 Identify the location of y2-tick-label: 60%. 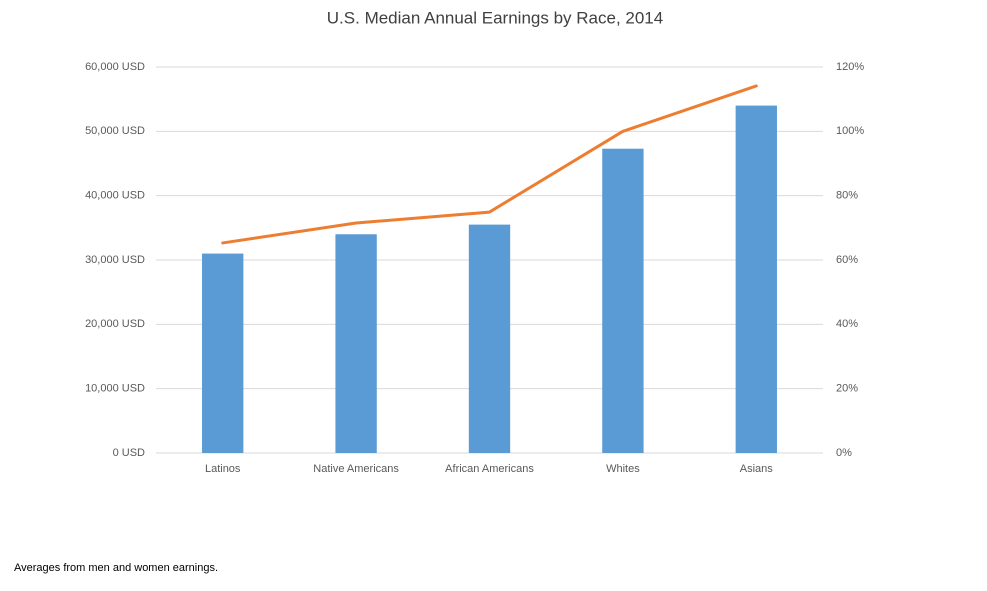
(847, 260).